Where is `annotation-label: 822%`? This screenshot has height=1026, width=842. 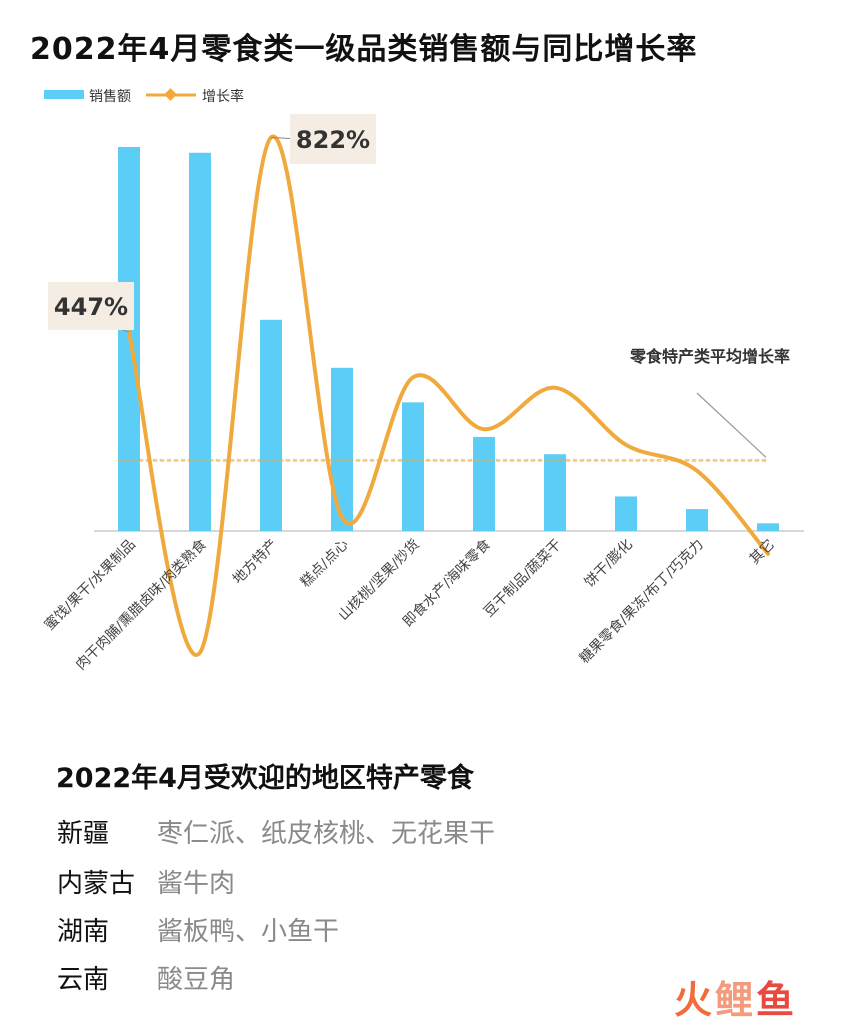
annotation-label: 822% is located at coordinates (333, 140).